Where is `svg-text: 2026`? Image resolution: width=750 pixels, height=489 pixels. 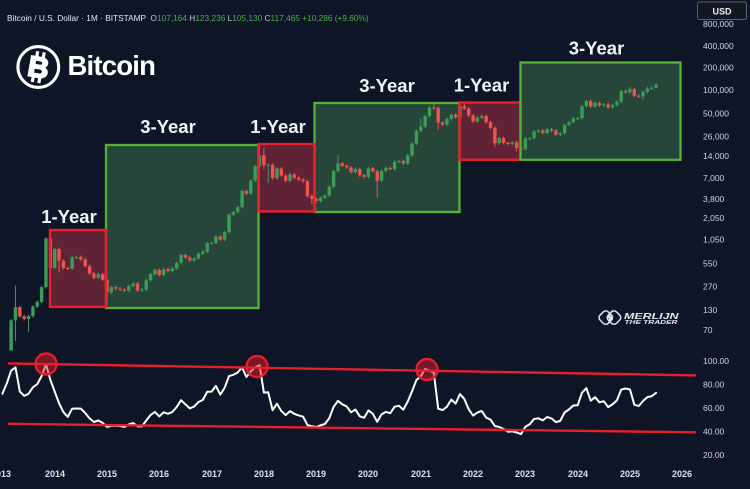
svg-text: 2026 is located at coordinates (682, 474).